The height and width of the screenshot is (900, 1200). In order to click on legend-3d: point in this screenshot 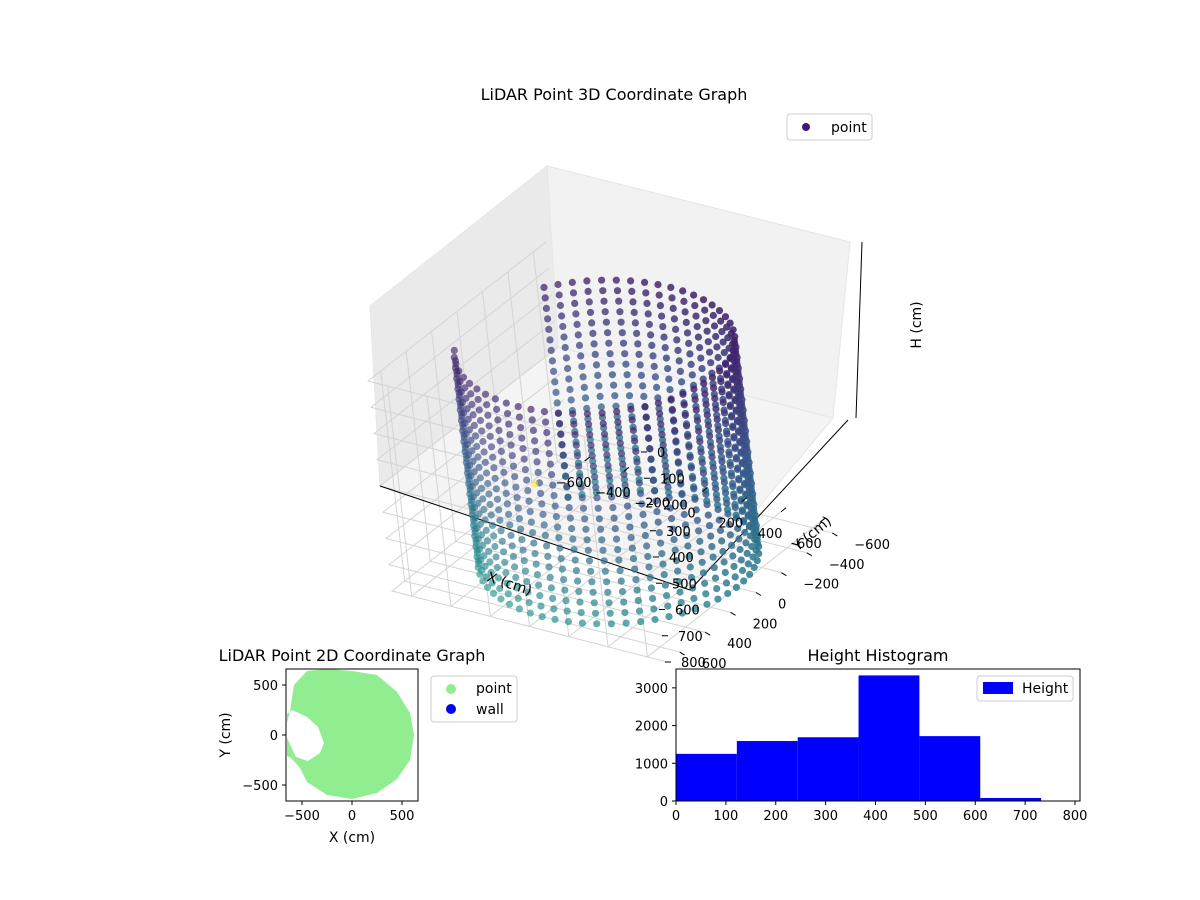, I will do `click(829, 127)`.